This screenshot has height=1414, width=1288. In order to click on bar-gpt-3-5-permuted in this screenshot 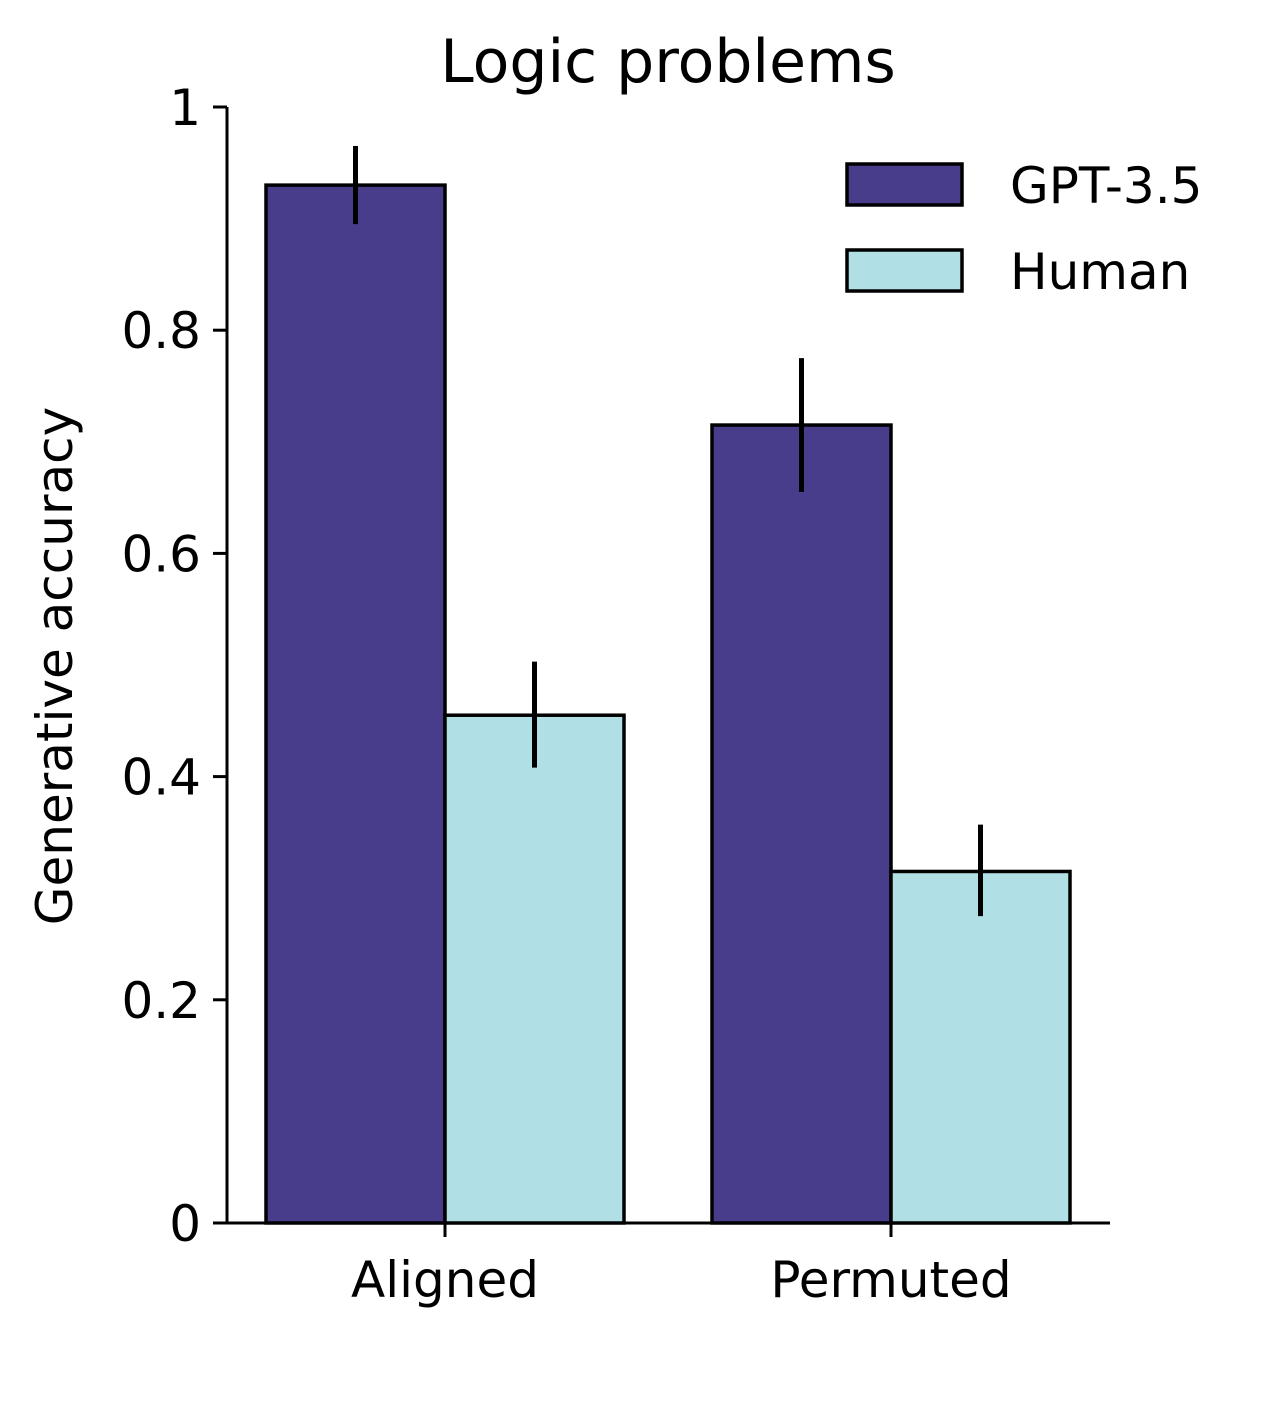, I will do `click(801, 824)`.